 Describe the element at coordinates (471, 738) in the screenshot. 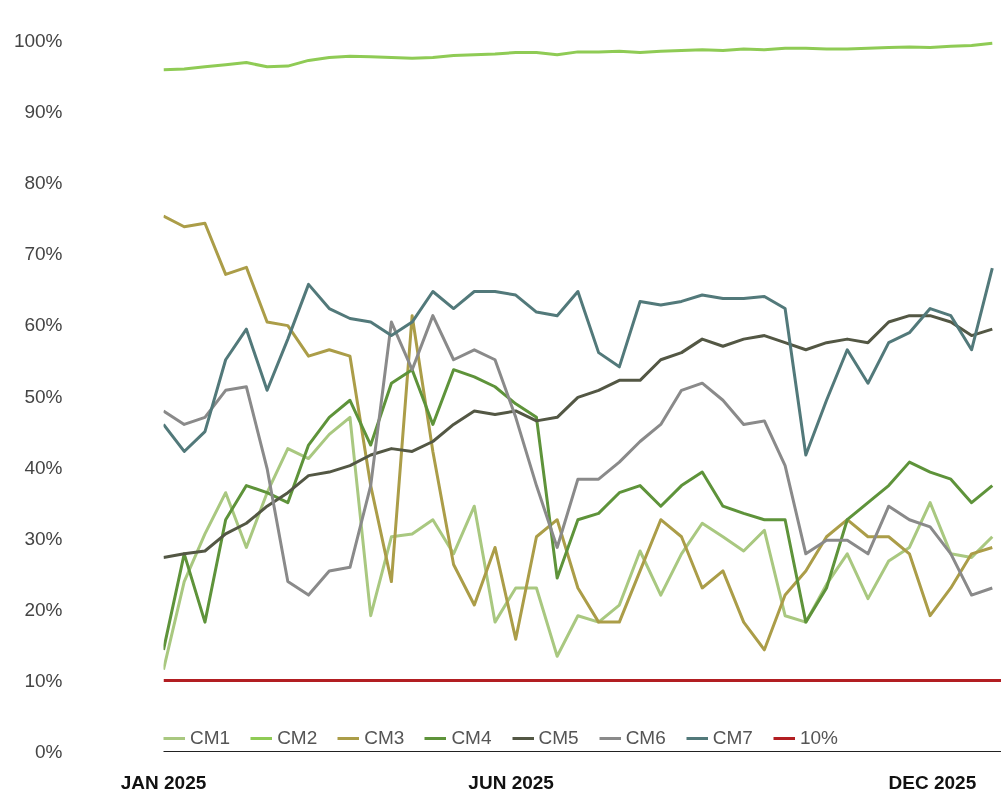

I see `legend-label: CM4` at that location.